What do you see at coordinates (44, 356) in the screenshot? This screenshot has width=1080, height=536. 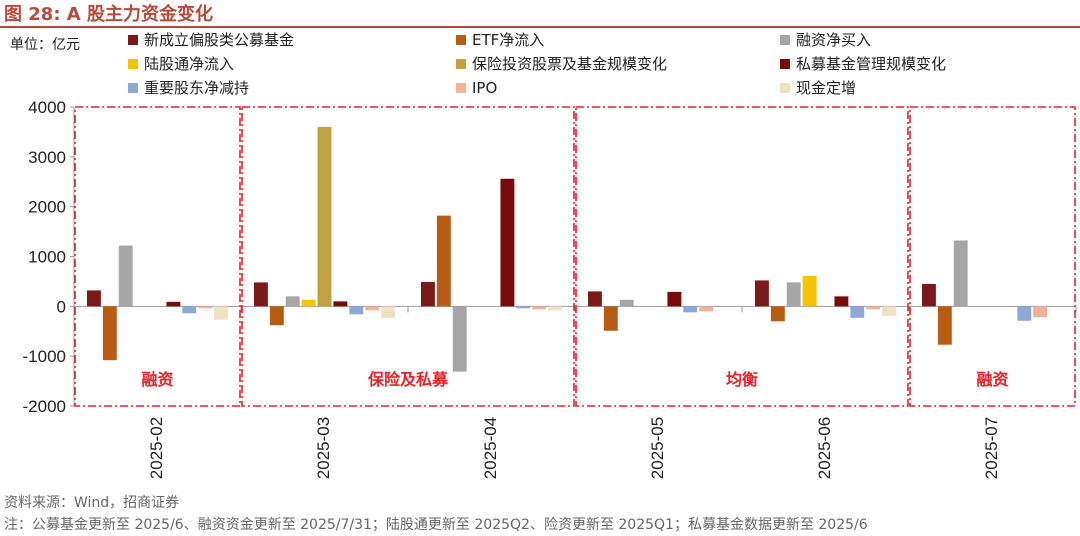 I see `y-tick-label: -1000` at bounding box center [44, 356].